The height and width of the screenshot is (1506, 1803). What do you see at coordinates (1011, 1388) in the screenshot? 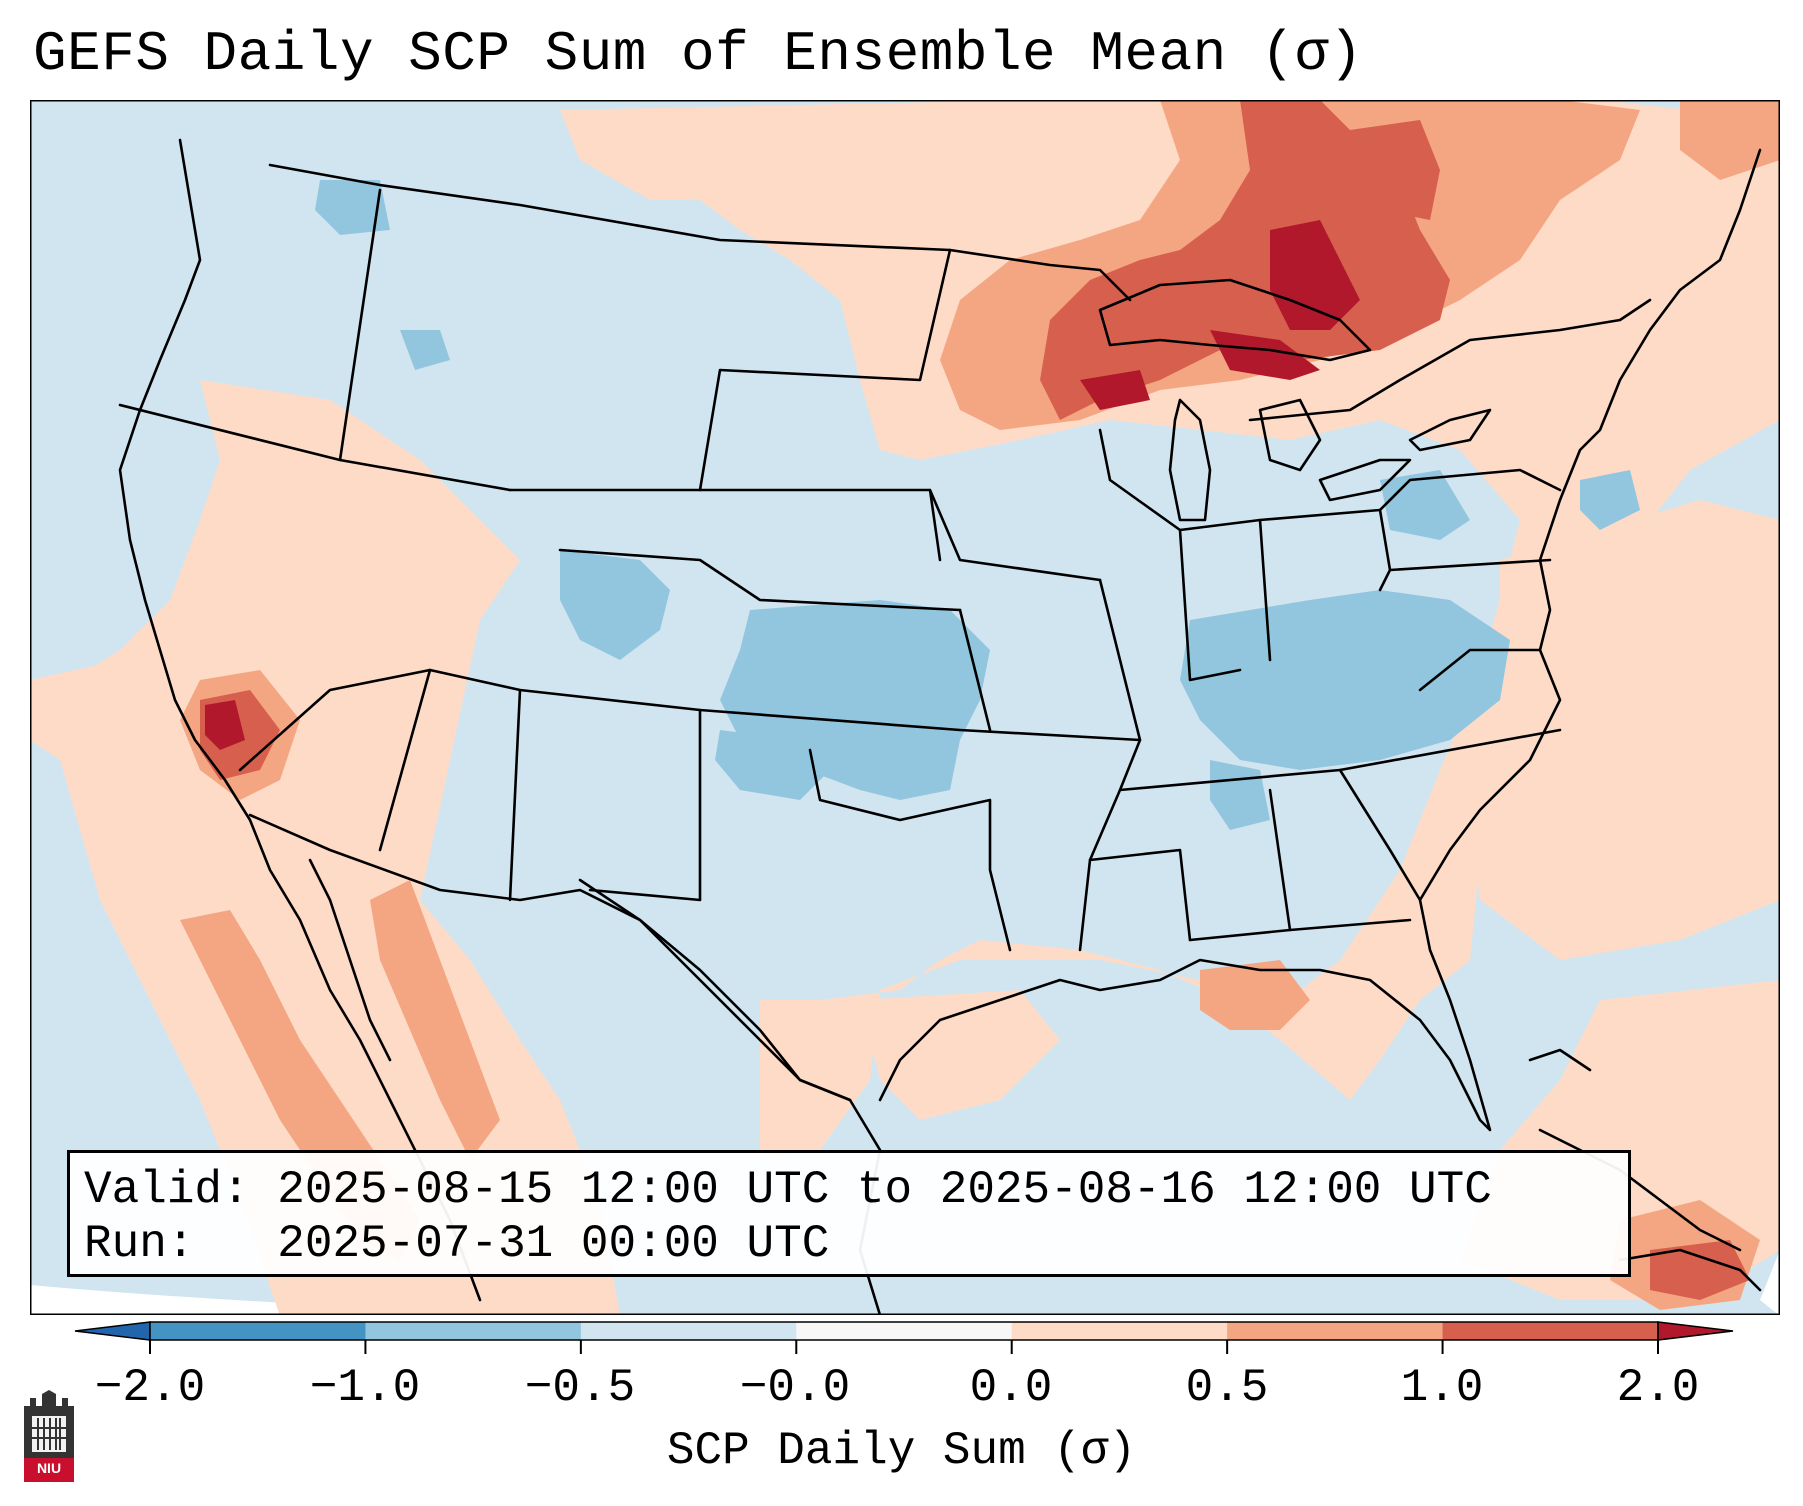
I see `colorbar-tick-label: 0.0` at bounding box center [1011, 1388].